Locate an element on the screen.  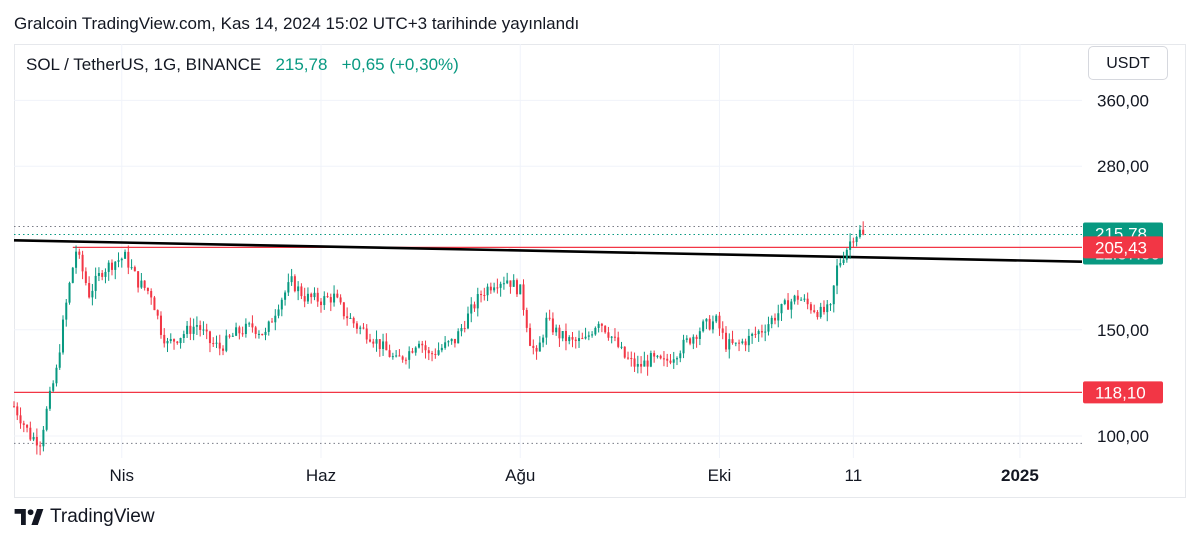
tradingview-brand: TradingView is located at coordinates (84, 517).